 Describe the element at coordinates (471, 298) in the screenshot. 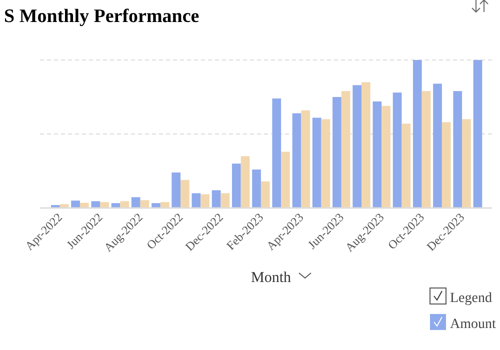

I see `legend-title: Legend` at that location.